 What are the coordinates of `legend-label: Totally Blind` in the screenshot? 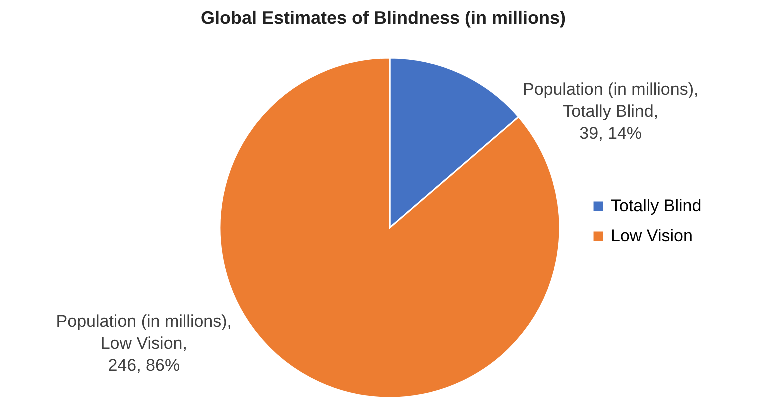 It's located at (656, 206).